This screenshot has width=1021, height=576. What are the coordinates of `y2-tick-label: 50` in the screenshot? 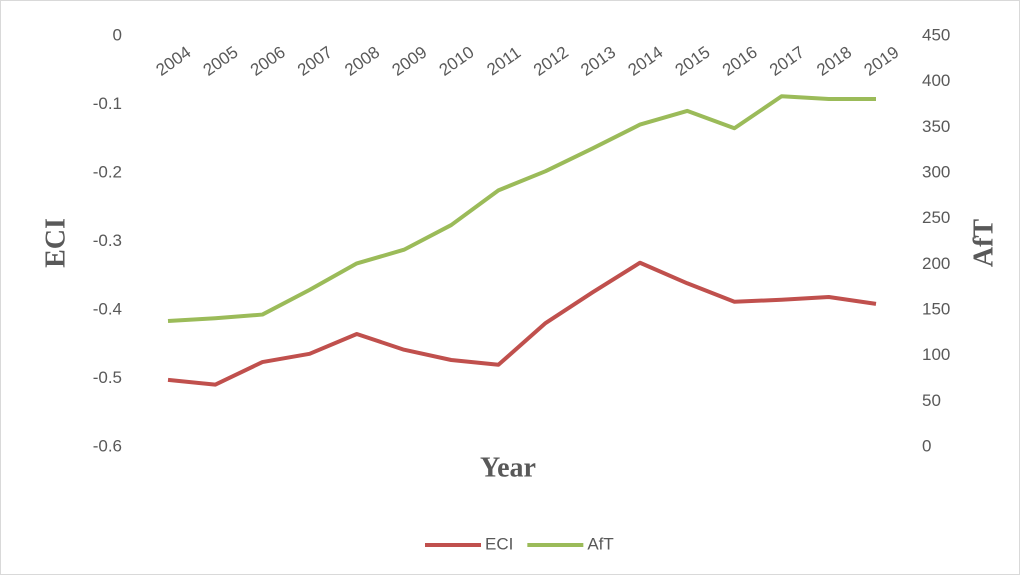 It's located at (931, 400).